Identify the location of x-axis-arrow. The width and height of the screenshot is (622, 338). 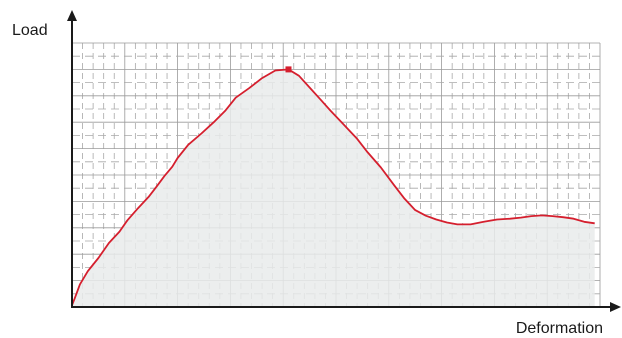
(615, 307).